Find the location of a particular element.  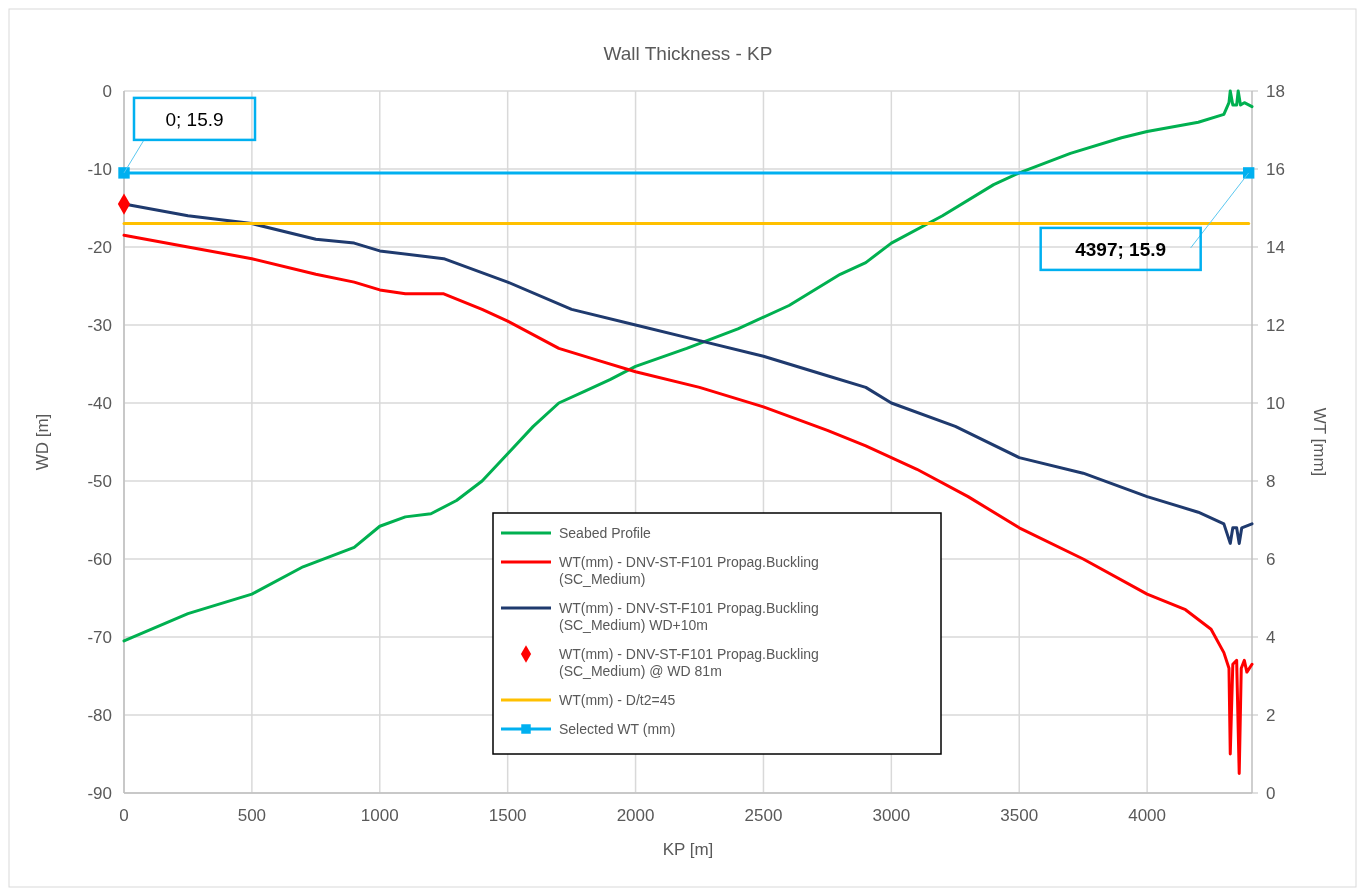

data-label: 0; 15.9 is located at coordinates (194, 119).